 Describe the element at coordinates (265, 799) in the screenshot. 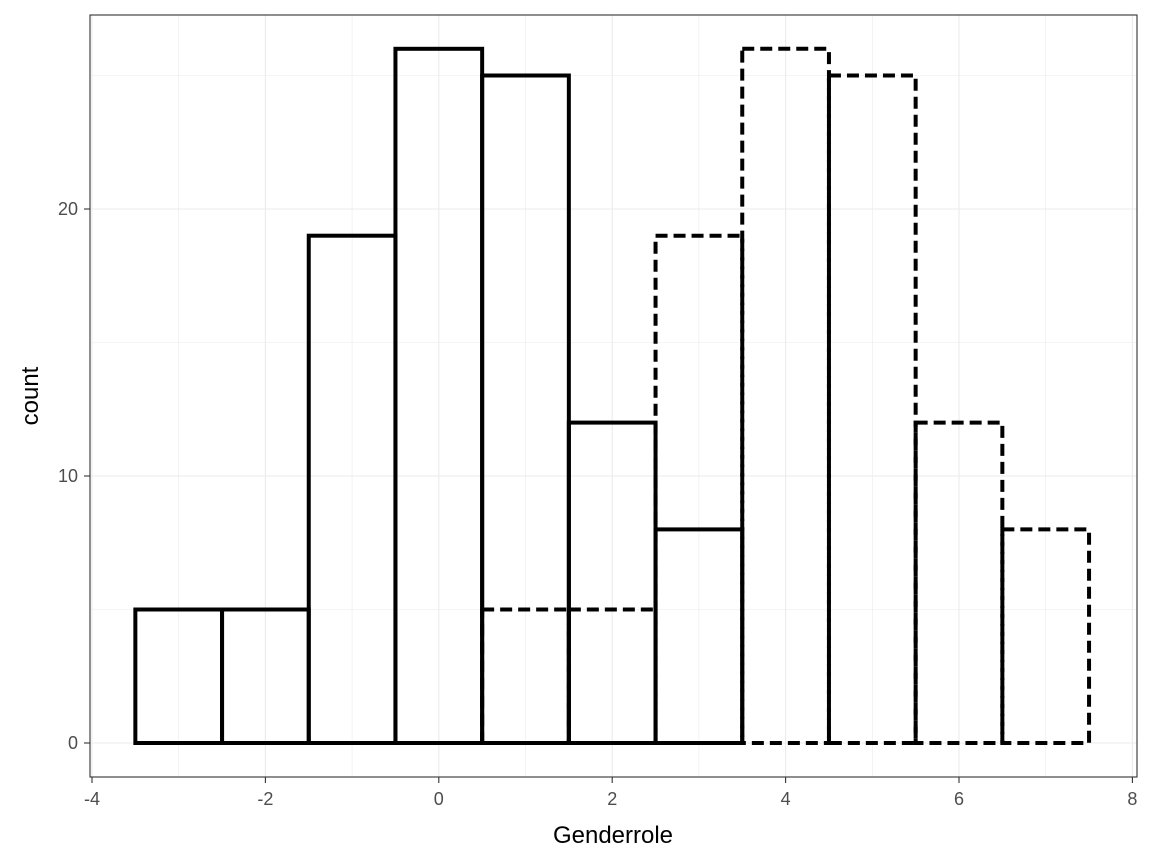

I see `x-tick-label: -2` at that location.